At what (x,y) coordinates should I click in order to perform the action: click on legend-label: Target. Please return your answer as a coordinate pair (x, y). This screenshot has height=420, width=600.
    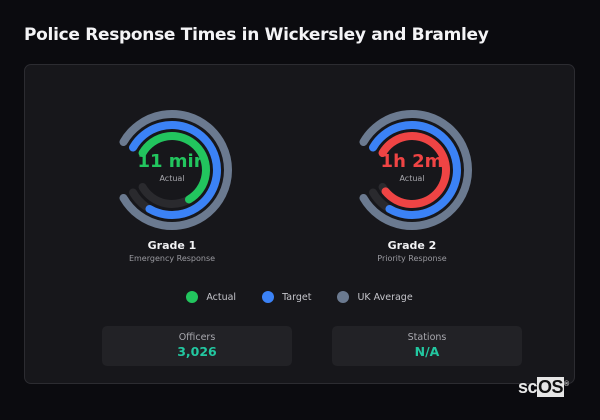
    Looking at the image, I should click on (297, 297).